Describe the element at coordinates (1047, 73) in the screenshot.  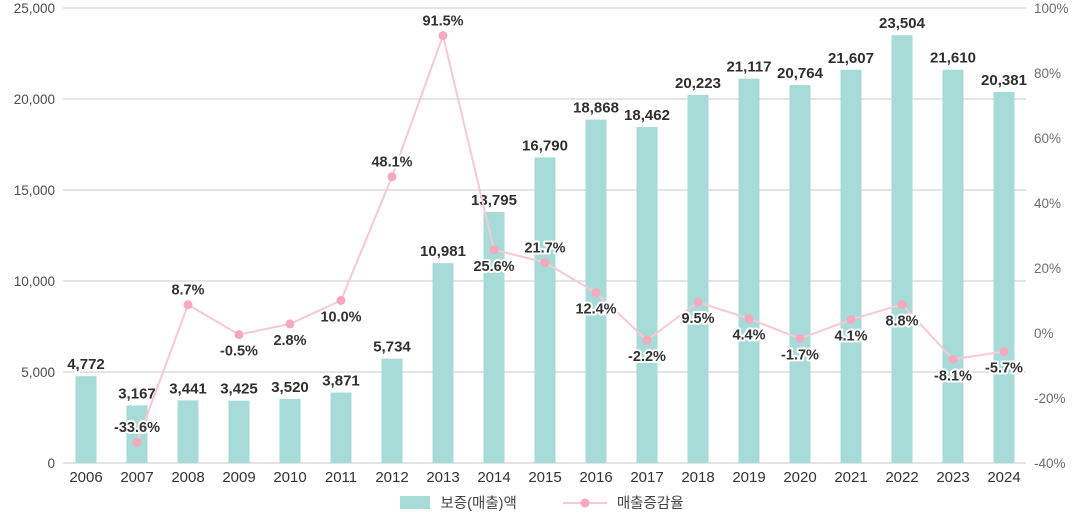
I see `right-axis-tick: 80%` at that location.